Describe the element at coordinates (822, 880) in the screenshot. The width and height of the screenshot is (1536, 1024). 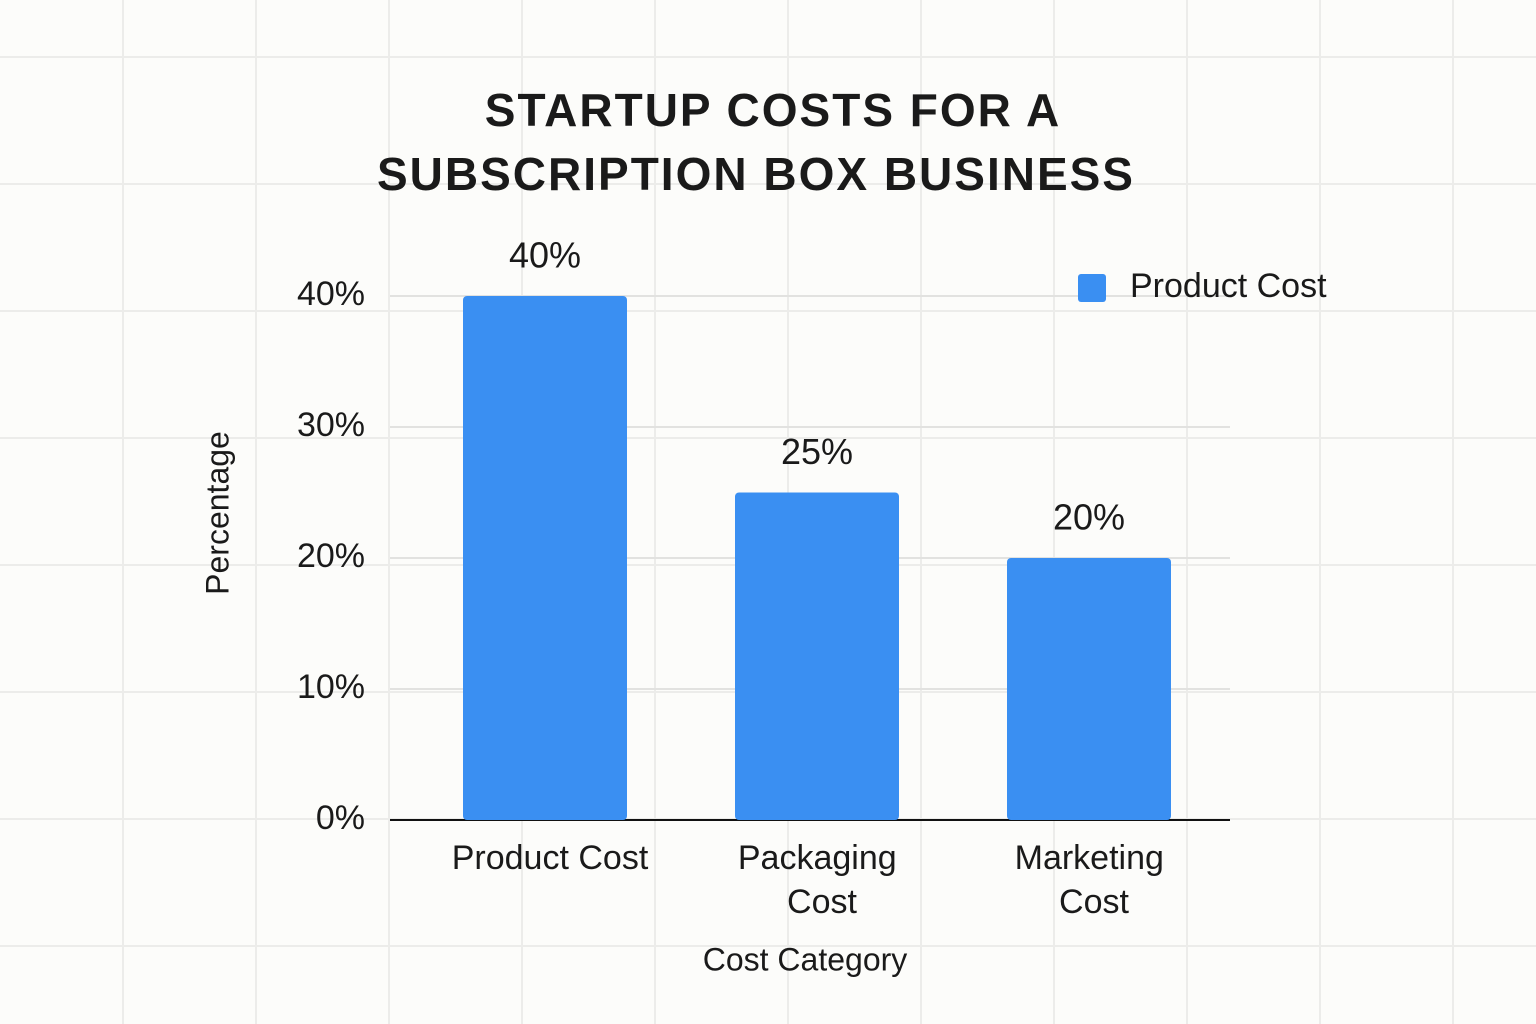
I see `x-tick-label: Packaging Cost` at that location.